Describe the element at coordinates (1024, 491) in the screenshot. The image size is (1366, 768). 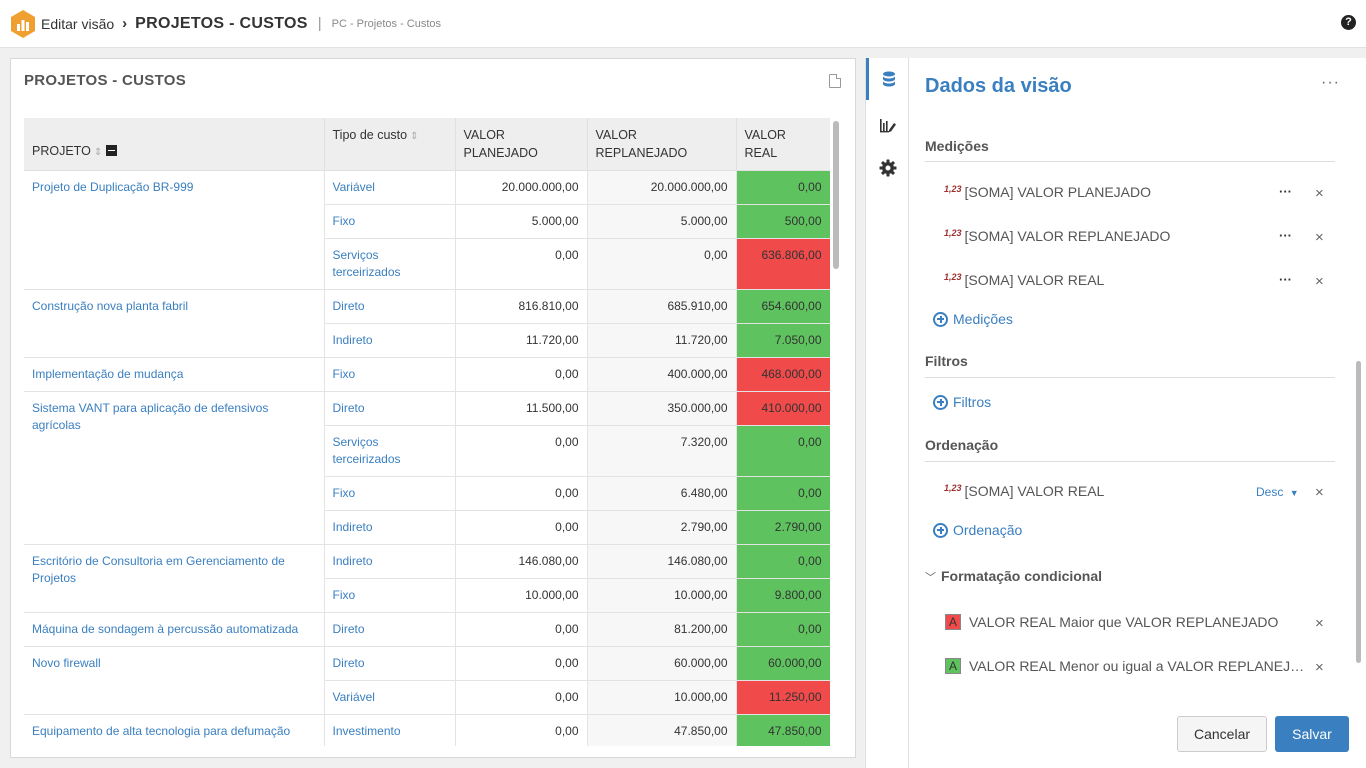
I see `sort-item: 1,23 [SOMA] VALOR REAL` at that location.